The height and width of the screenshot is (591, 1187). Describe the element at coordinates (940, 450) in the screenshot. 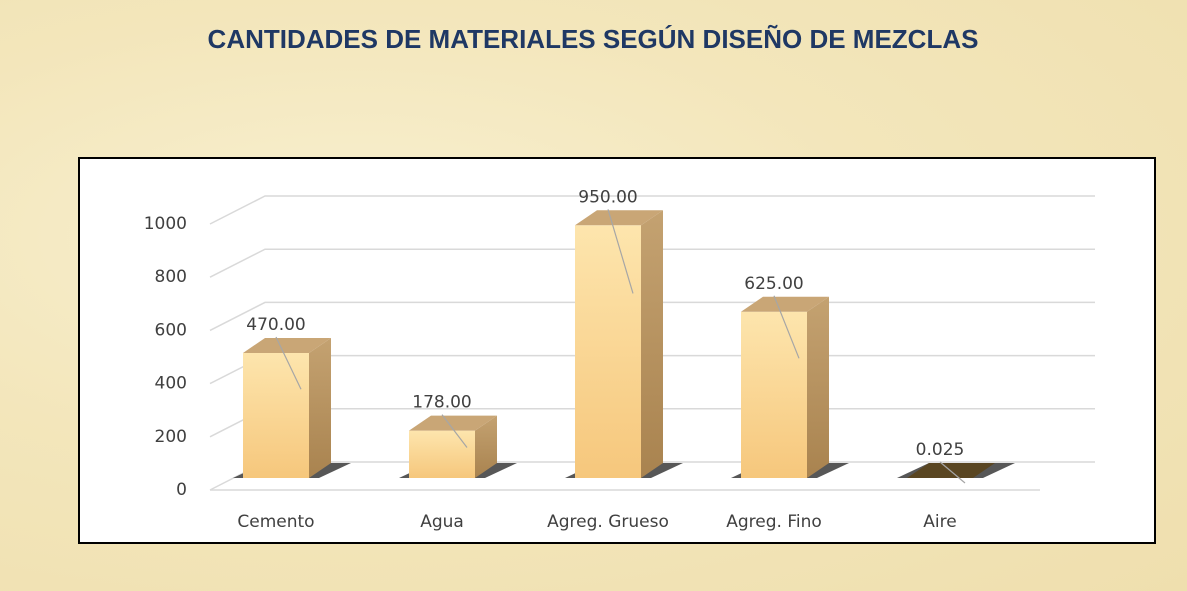

I see `data-label: 0.025` at that location.